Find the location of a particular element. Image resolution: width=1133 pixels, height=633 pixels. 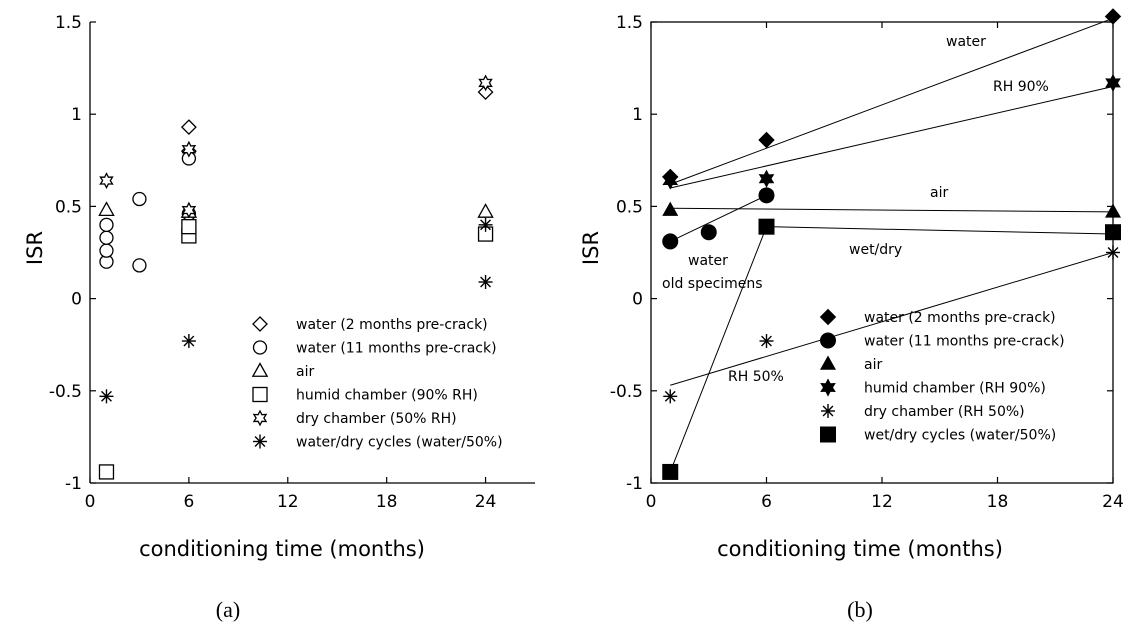

annotation-air: air is located at coordinates (939, 193).